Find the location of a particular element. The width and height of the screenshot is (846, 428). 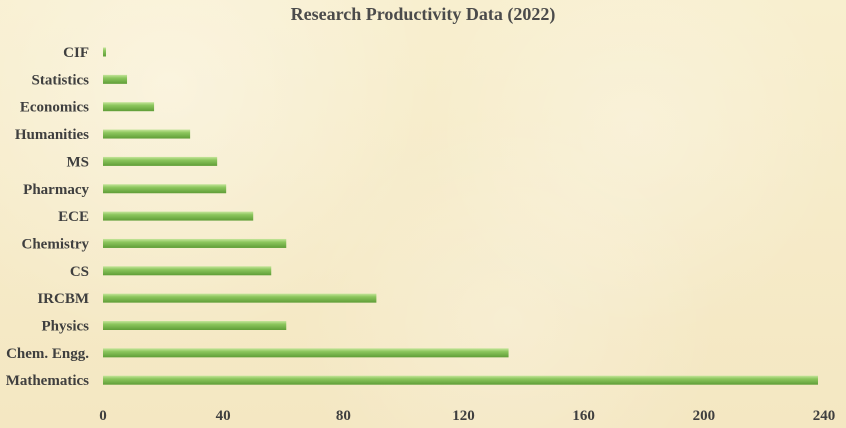

bar-economics is located at coordinates (129, 107).